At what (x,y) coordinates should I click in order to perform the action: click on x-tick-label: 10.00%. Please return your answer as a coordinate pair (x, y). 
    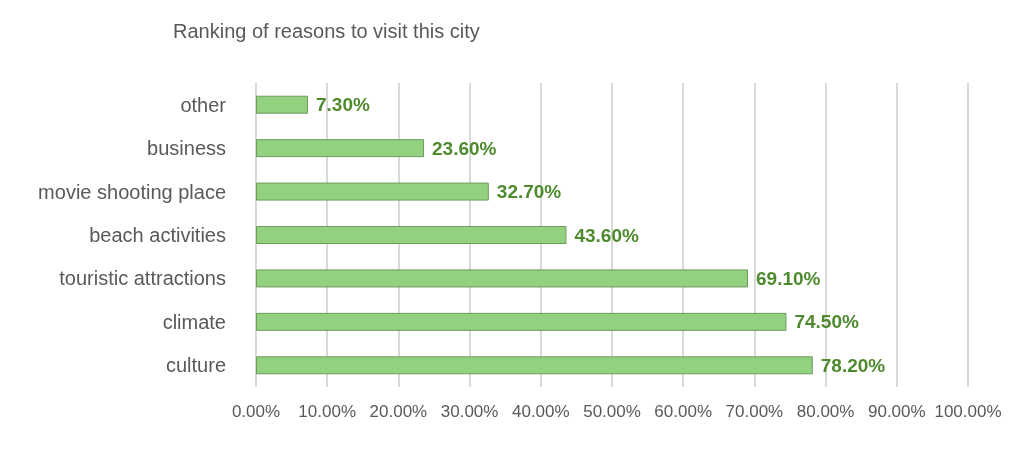
    Looking at the image, I should click on (327, 411).